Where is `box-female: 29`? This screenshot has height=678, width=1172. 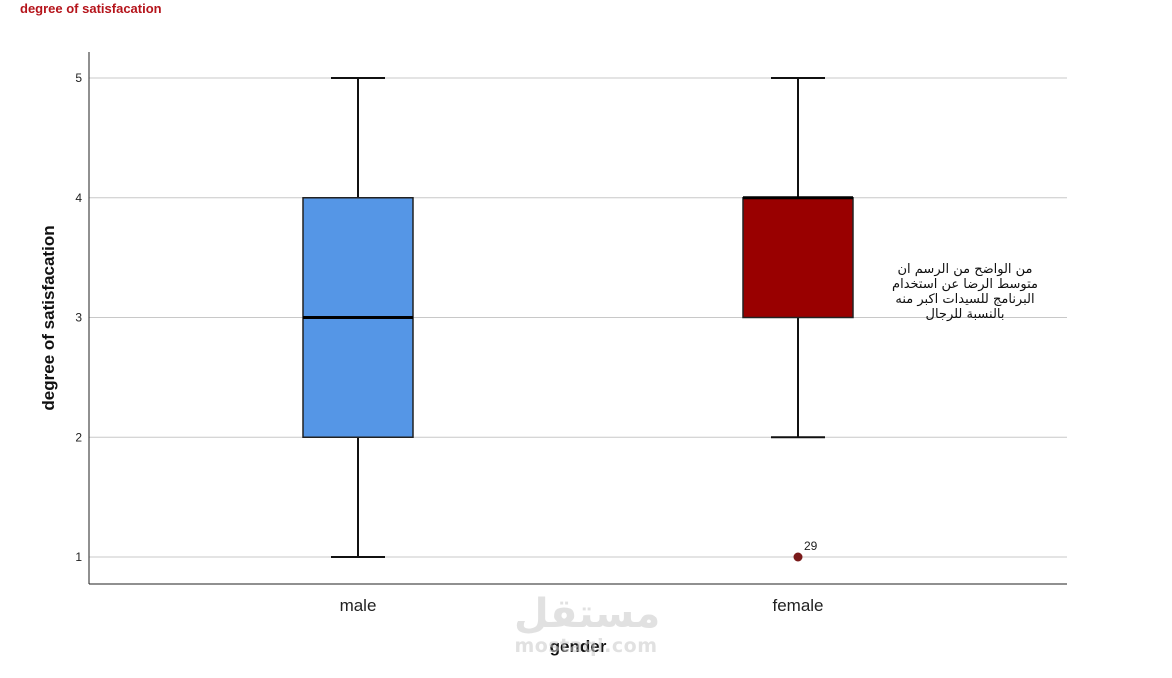
box-female: 29 is located at coordinates (798, 319).